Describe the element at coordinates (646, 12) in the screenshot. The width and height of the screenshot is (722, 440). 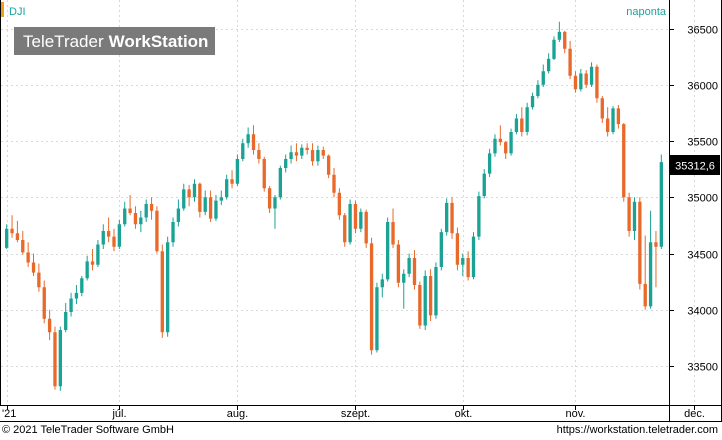
I see `period-label: naponta` at that location.